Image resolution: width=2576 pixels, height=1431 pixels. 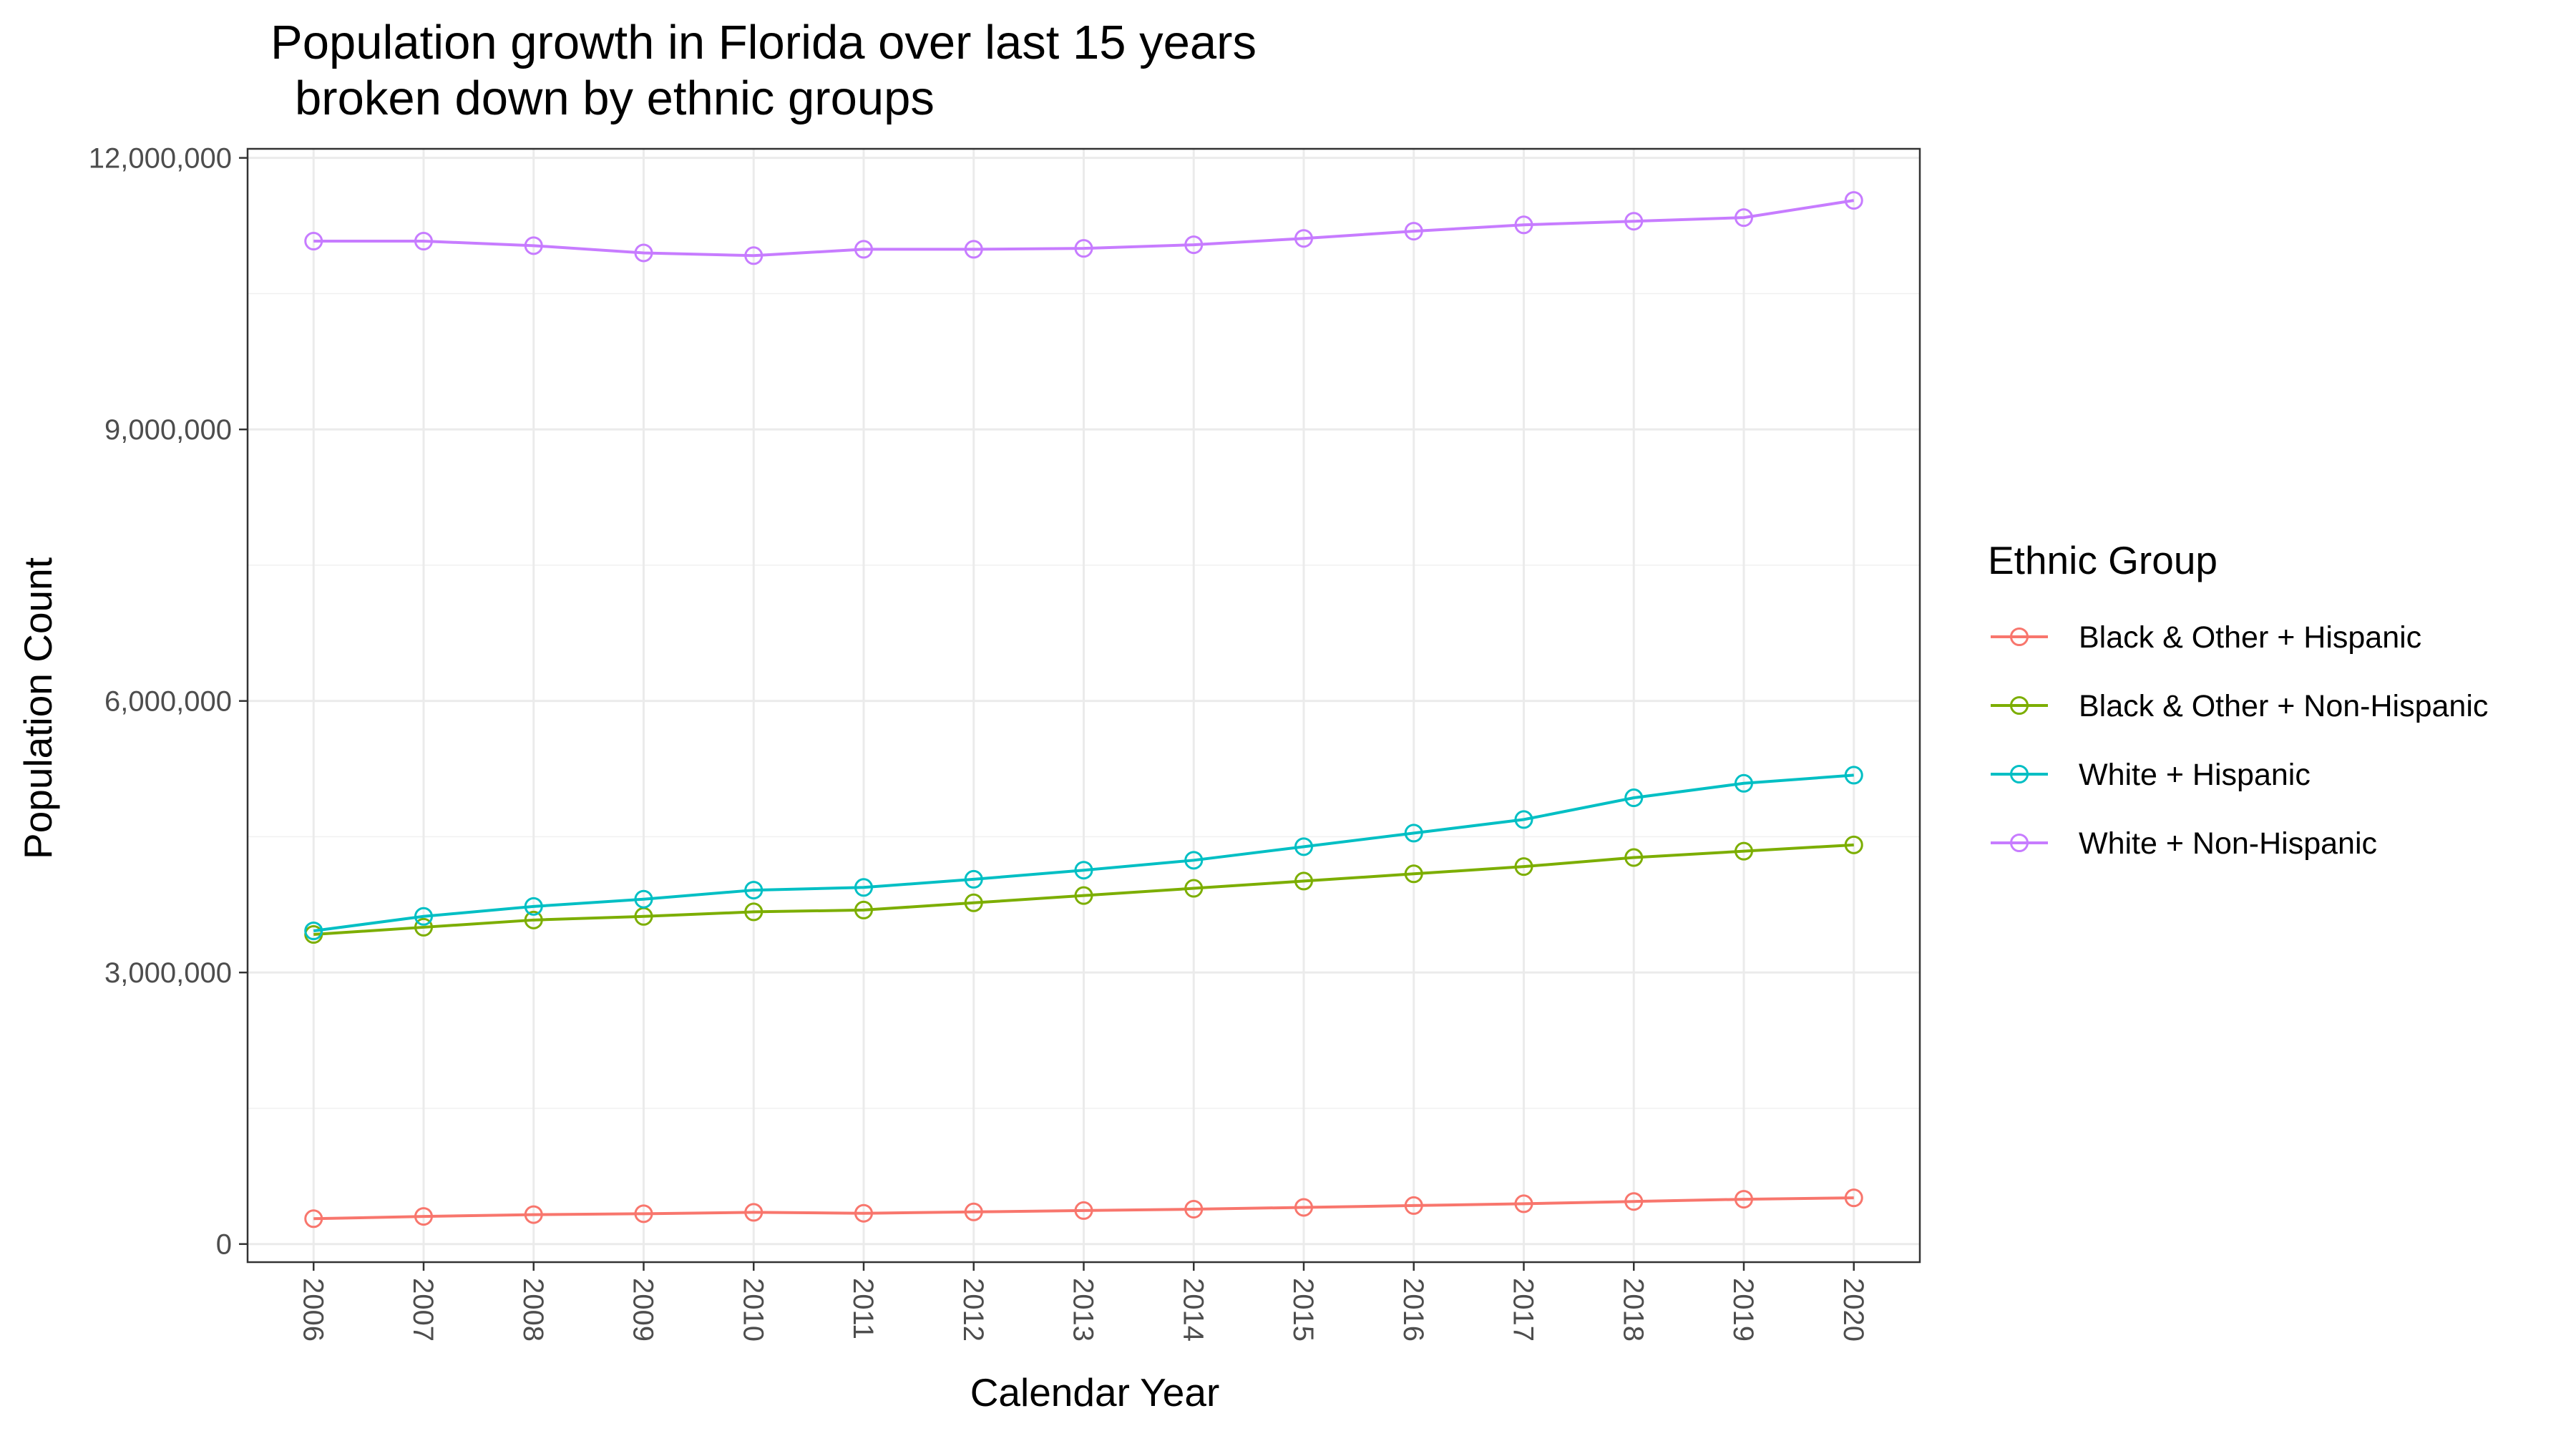 I want to click on y-tick-label: 12,000,000, so click(x=160, y=159).